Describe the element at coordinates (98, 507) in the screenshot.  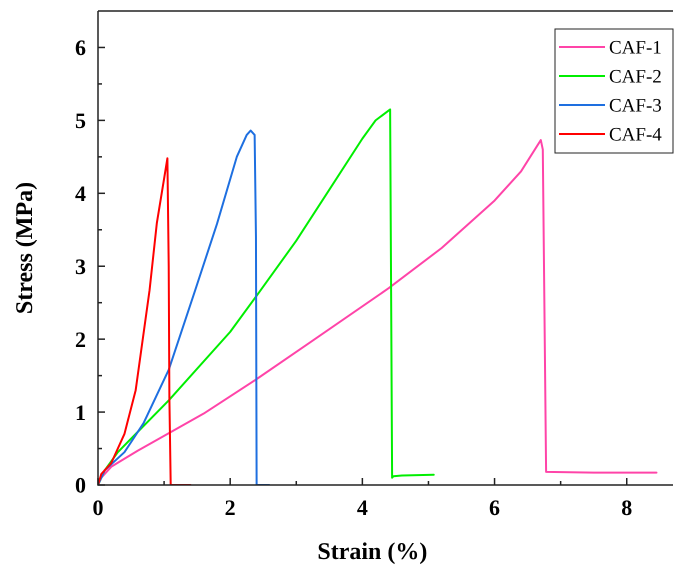
I see `x-tick-label: 0` at that location.